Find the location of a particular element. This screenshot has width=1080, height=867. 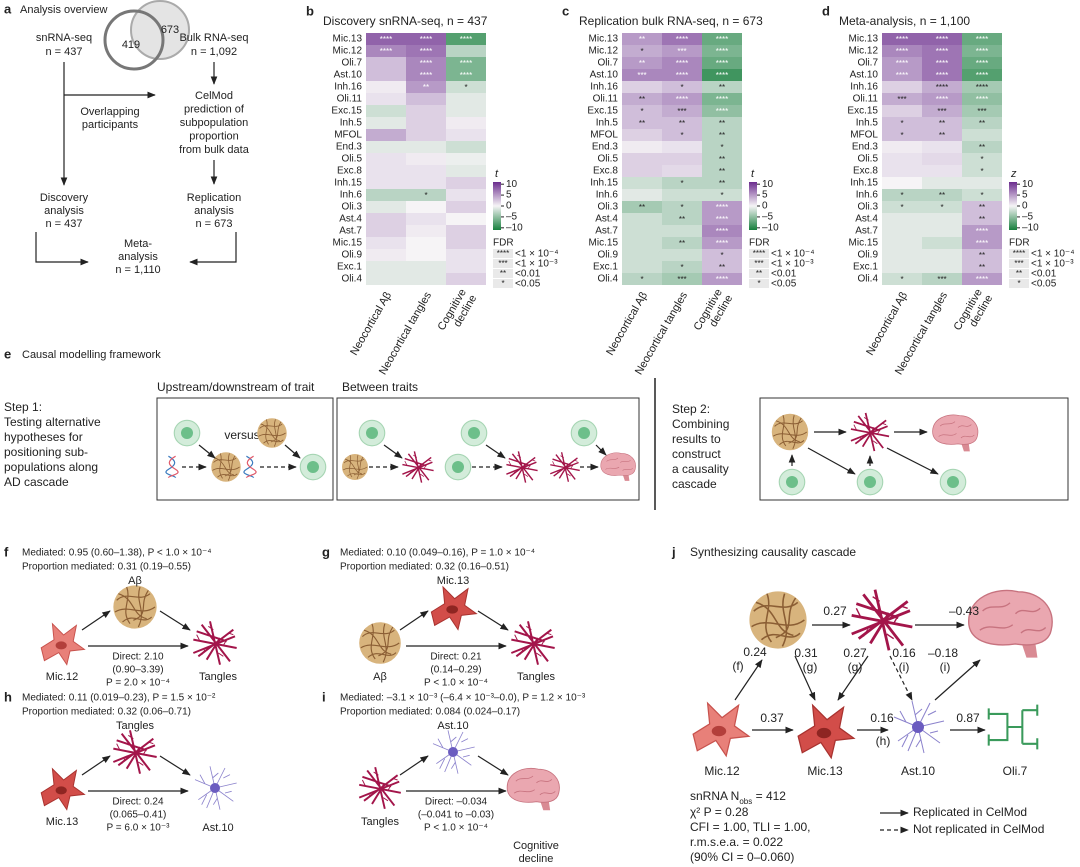

edge-label: (h) is located at coordinates (883, 741).